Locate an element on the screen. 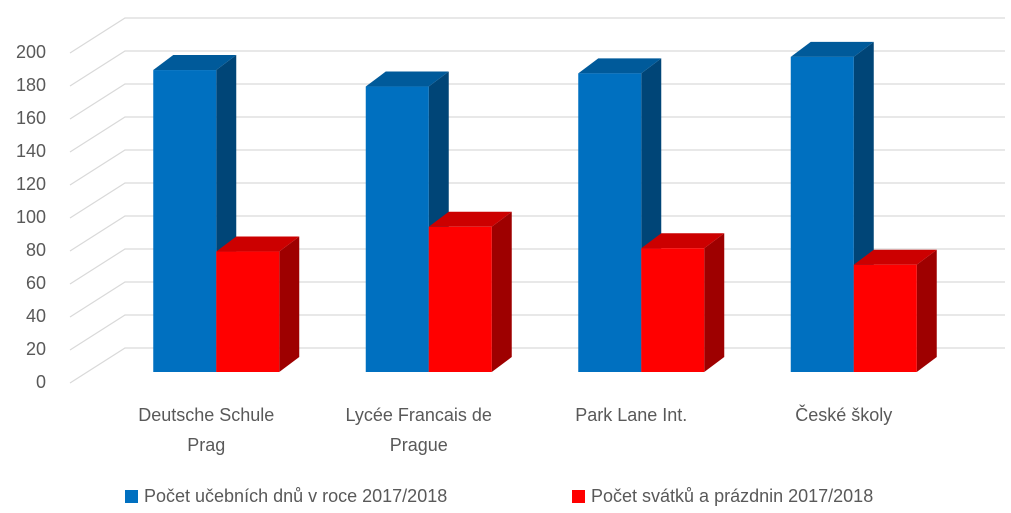  x-tick-label: Park Lane Int. is located at coordinates (631, 415).